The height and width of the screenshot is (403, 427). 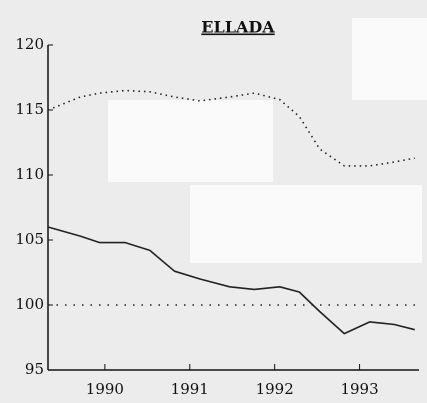 What do you see at coordinates (34, 369) in the screenshot?
I see `y-tick-label: 95` at bounding box center [34, 369].